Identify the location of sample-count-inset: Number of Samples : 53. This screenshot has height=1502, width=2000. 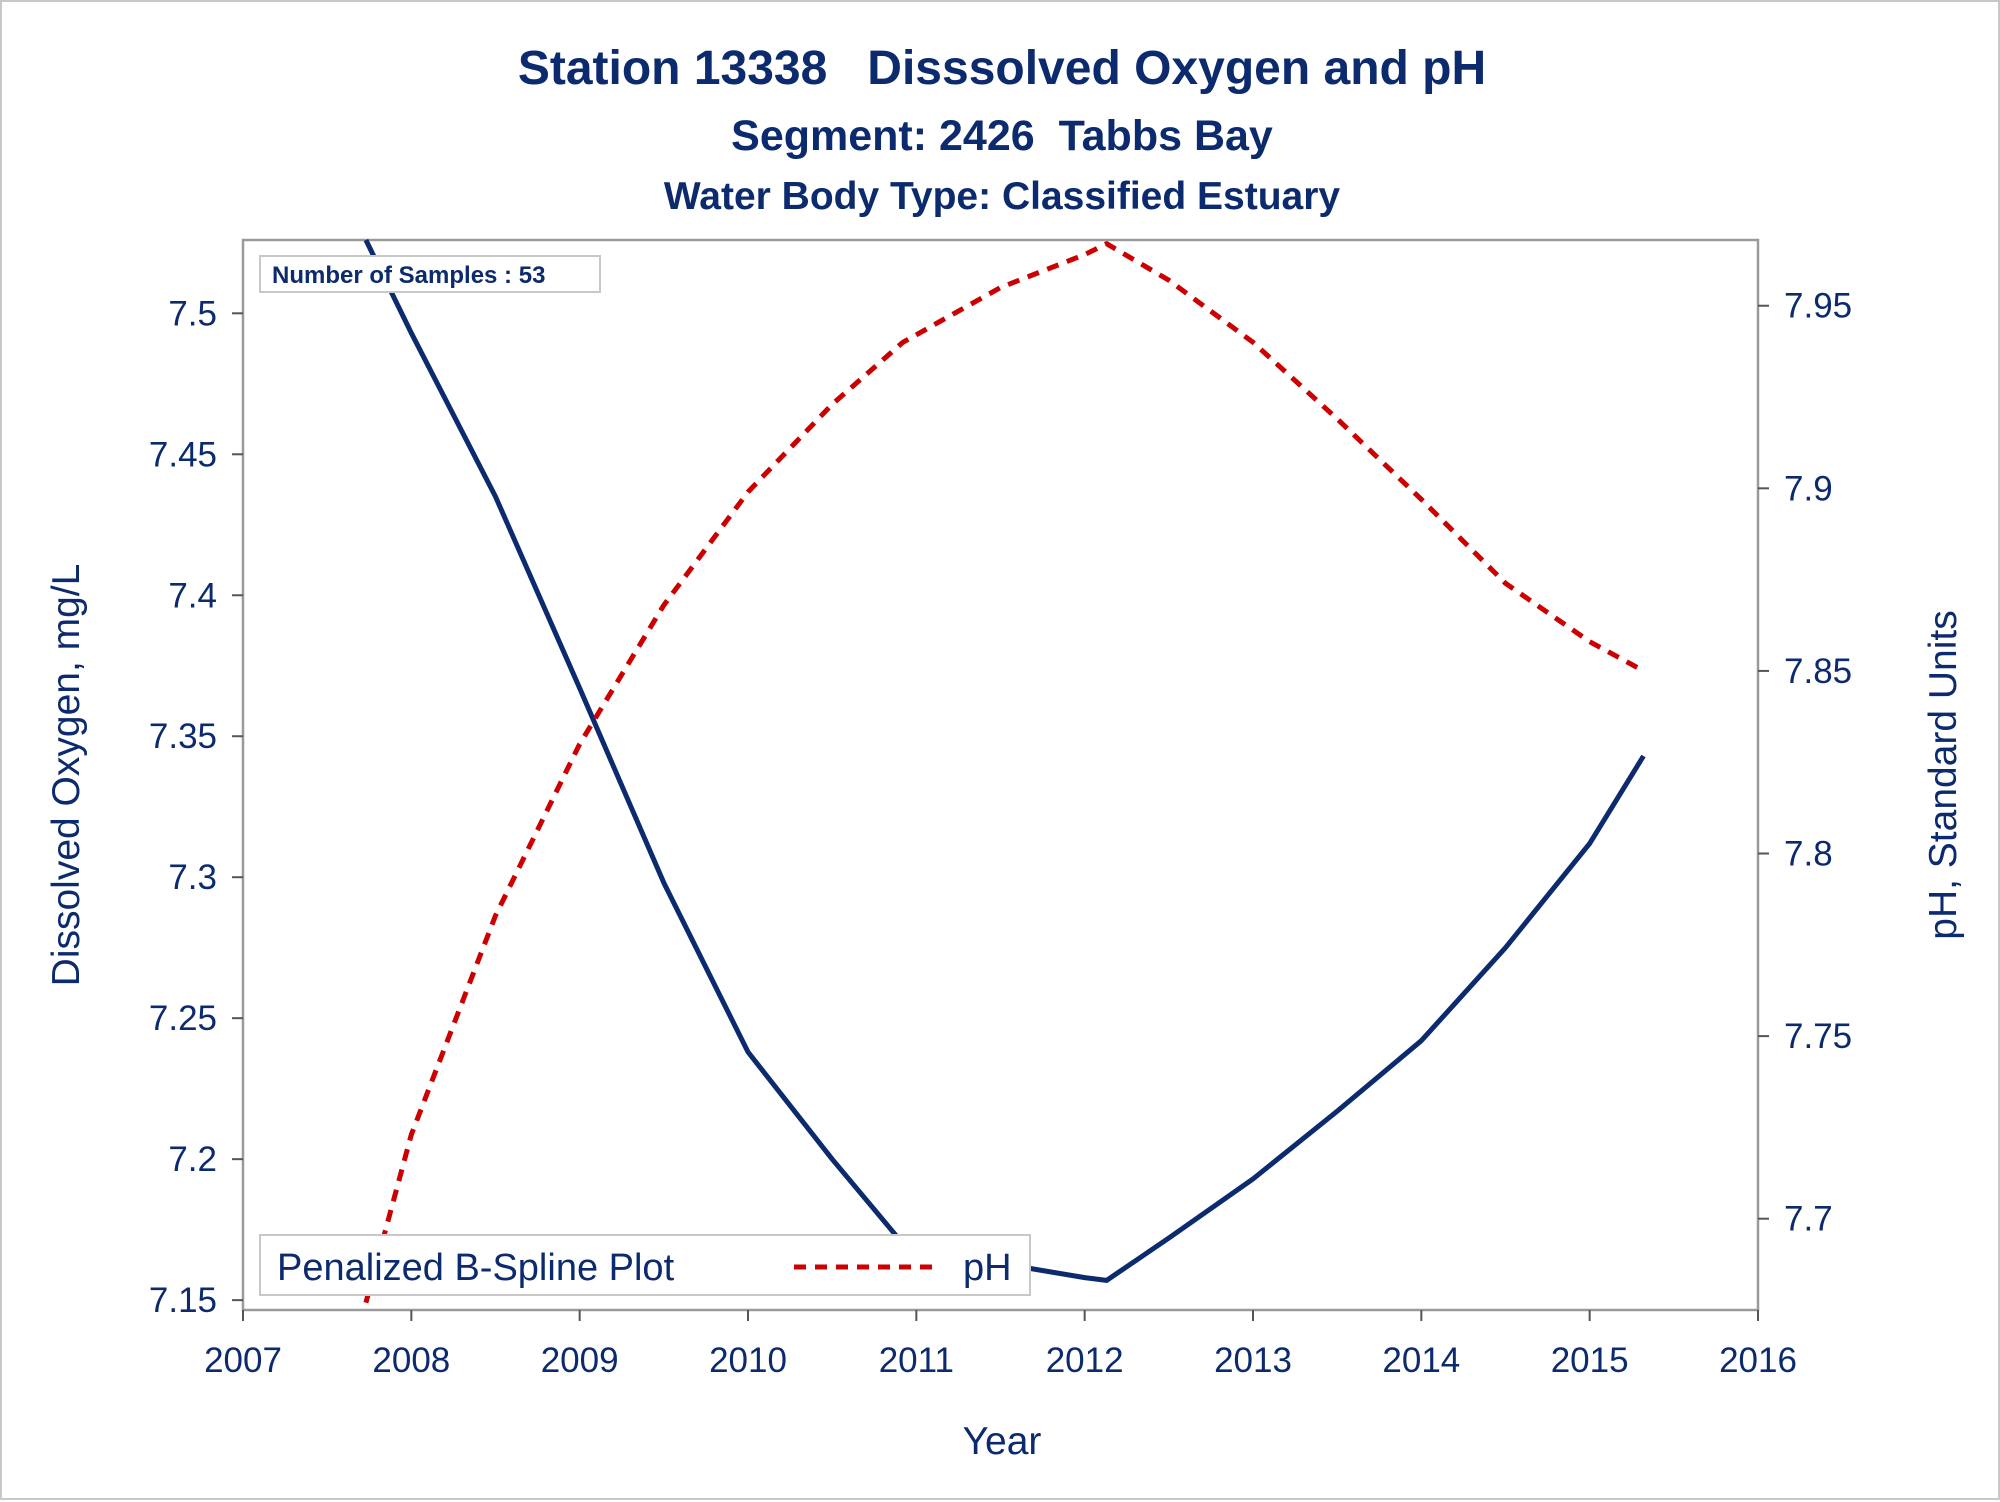
(430, 274).